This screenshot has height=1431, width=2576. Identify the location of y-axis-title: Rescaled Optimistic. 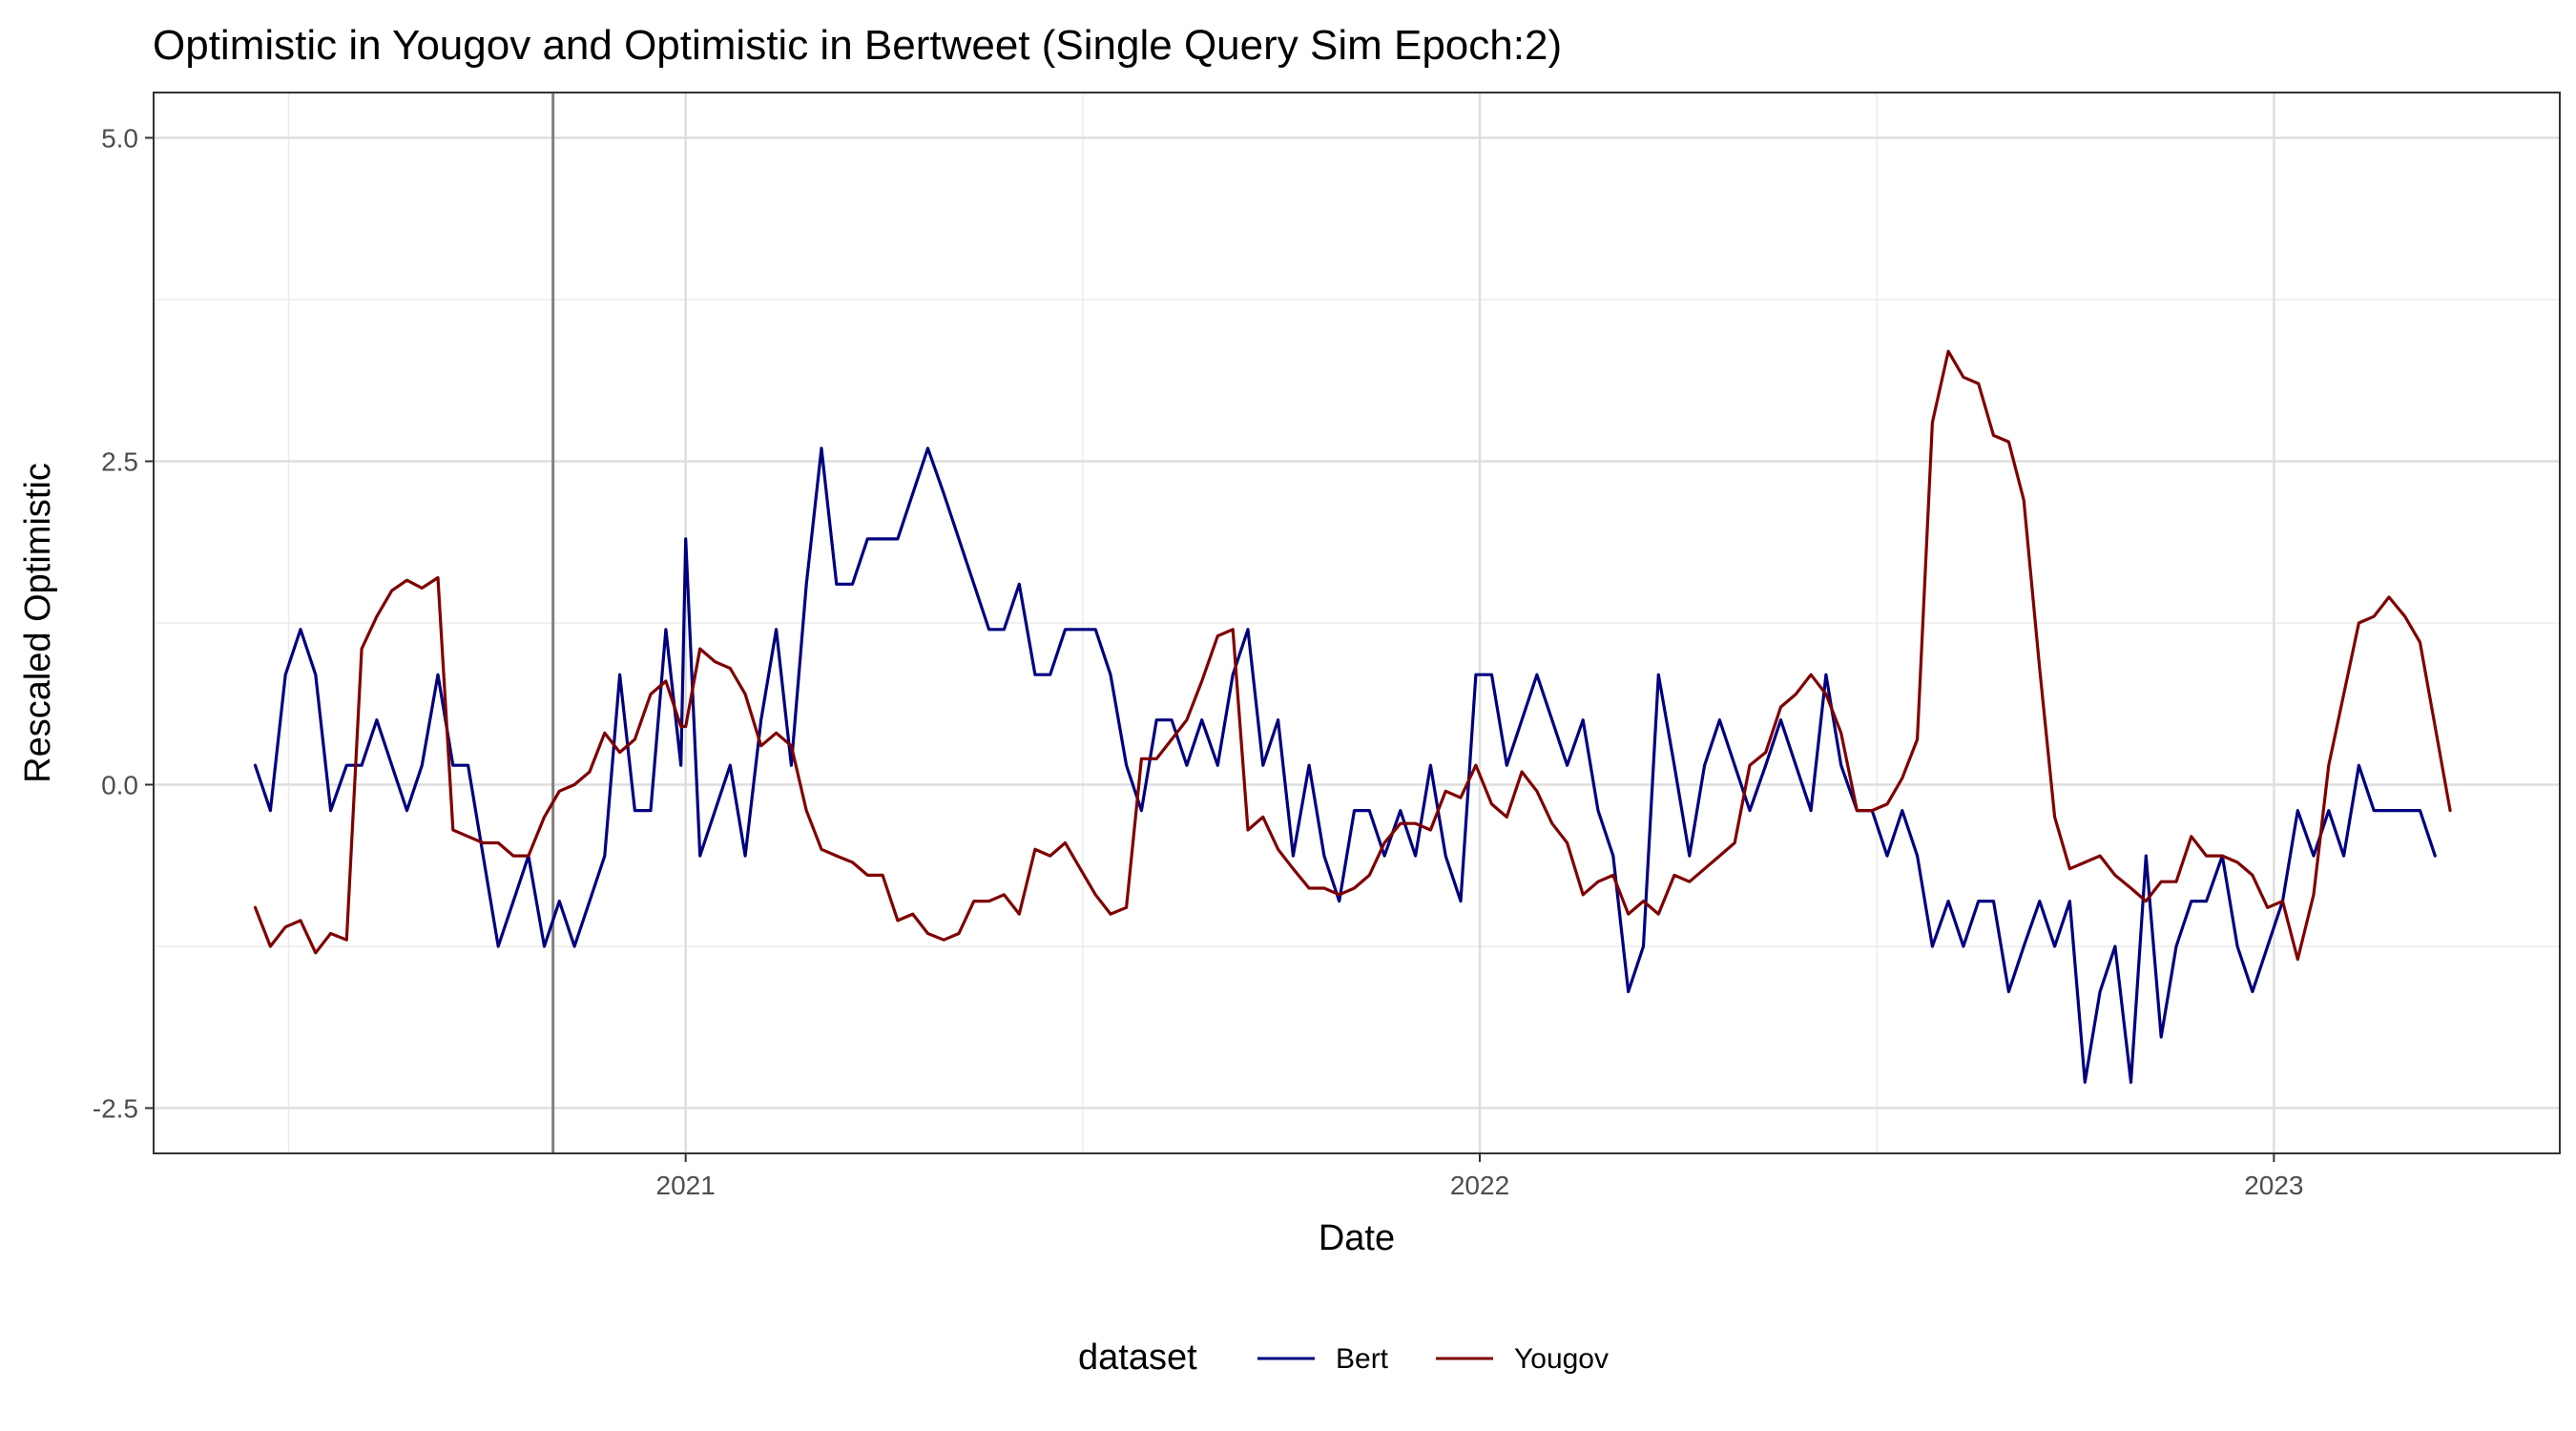
(38, 623).